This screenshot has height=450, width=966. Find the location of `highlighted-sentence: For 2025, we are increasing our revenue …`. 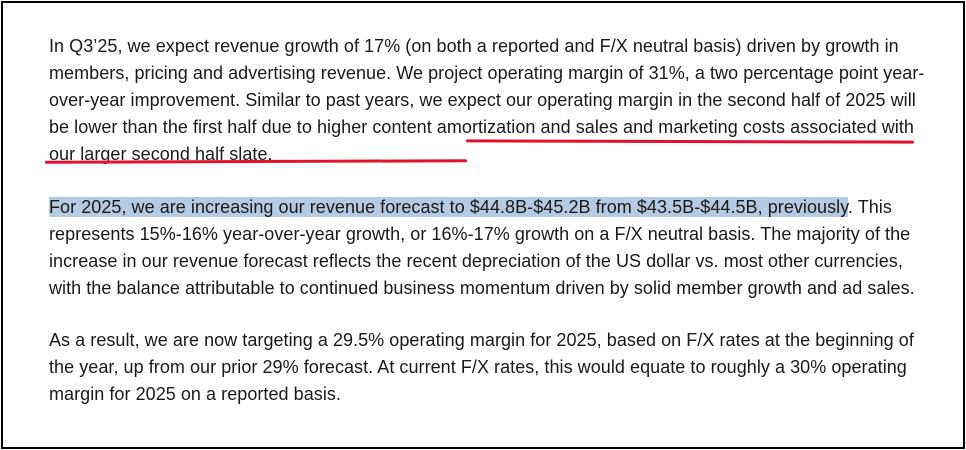

highlighted-sentence: For 2025, we are increasing our revenue … is located at coordinates (448, 207).